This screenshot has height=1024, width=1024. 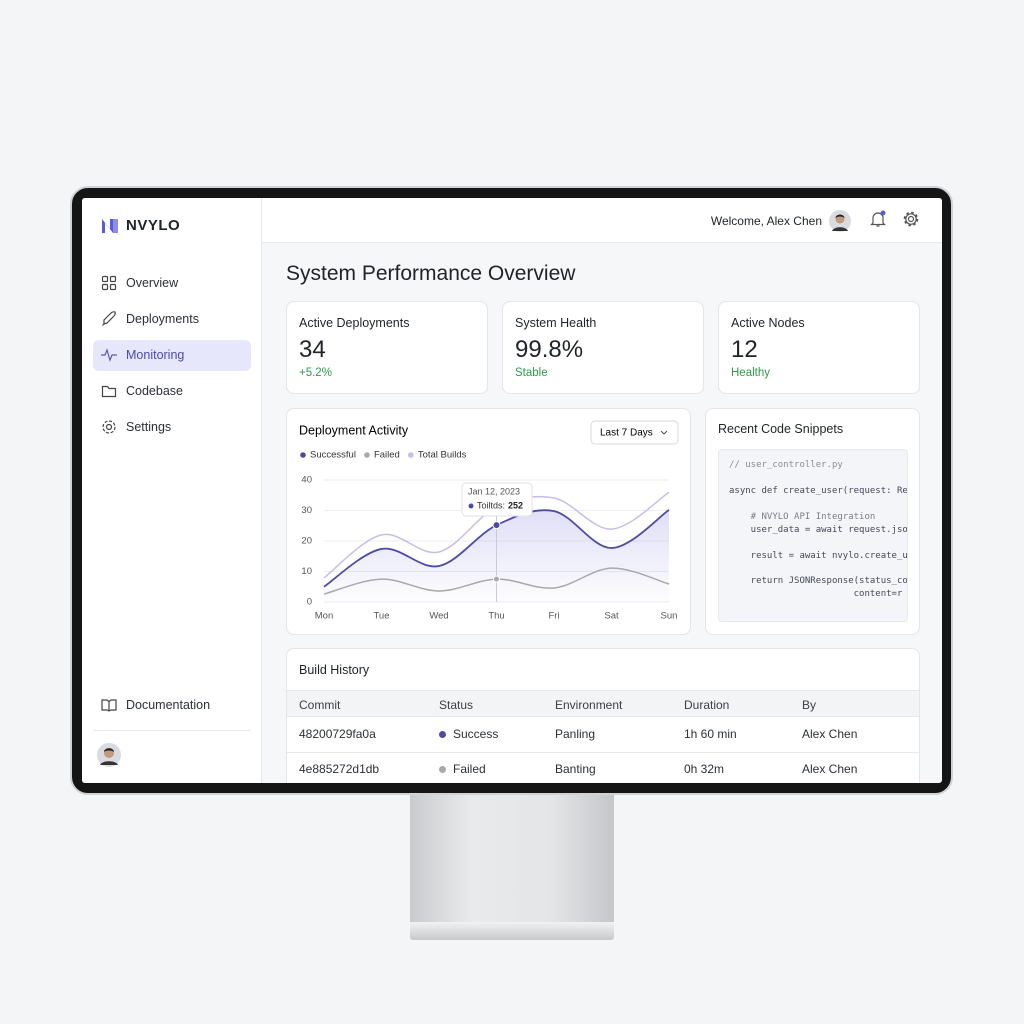 I want to click on column-header: Environment, so click(x=589, y=705).